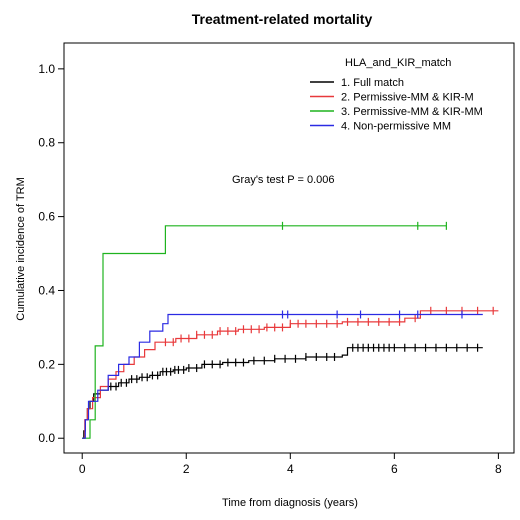 The height and width of the screenshot is (520, 520). I want to click on legend-label: 1. Full match, so click(372, 83).